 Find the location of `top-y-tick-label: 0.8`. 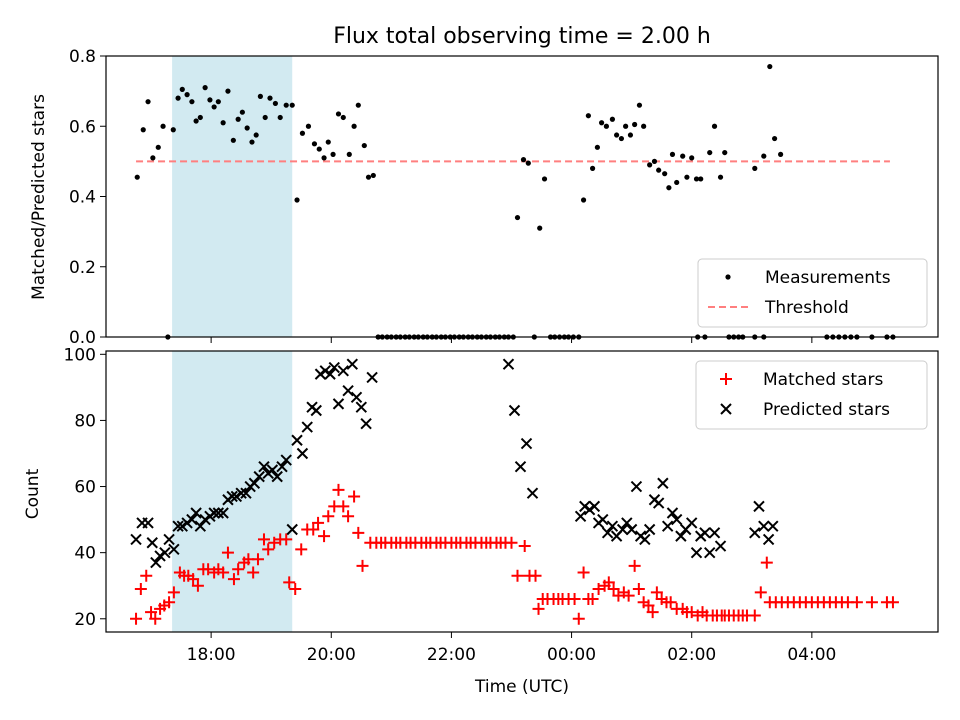

top-y-tick-label: 0.8 is located at coordinates (82, 57).